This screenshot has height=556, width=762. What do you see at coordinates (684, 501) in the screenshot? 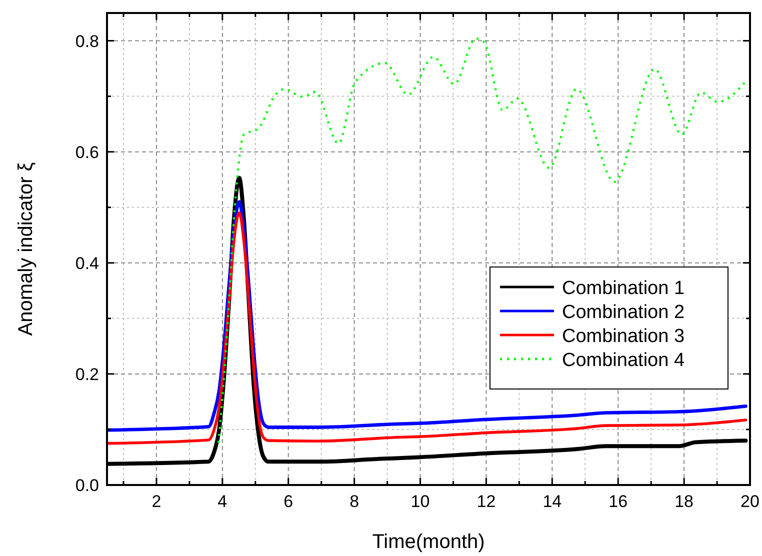
I see `x-tick-label: 18` at bounding box center [684, 501].